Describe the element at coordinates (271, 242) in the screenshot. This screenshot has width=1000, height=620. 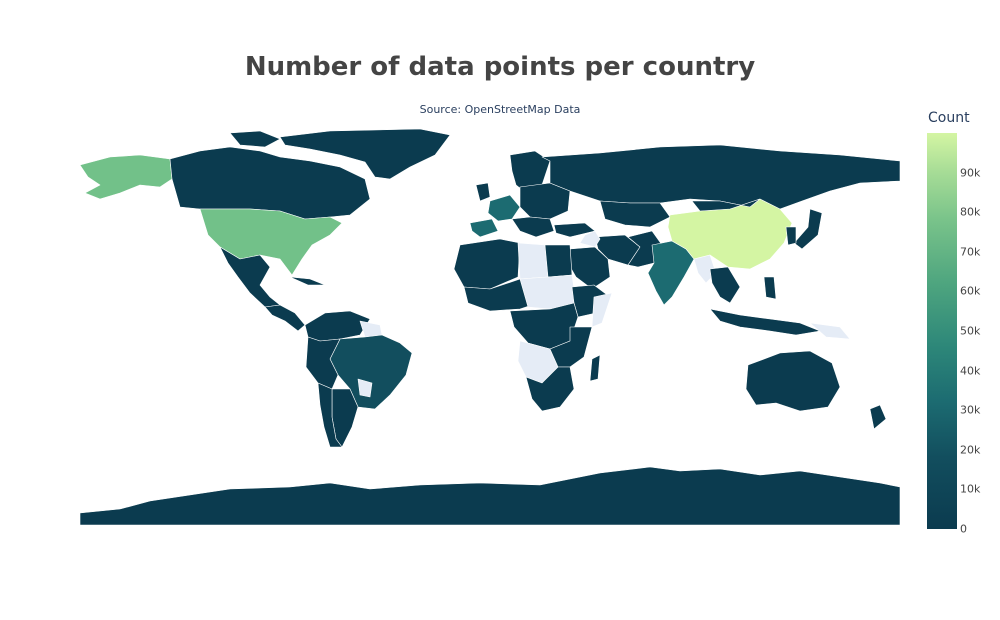
I see `country-usa` at that location.